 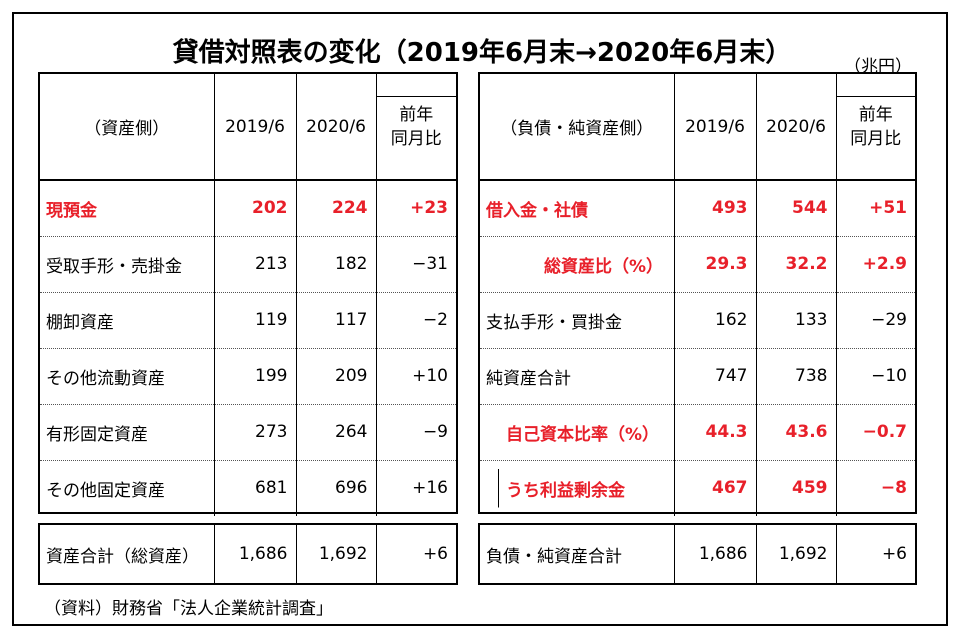 I want to click on assets-total-table: 資産合計（総資産） 1,686 1,692 +6, so click(x=248, y=554).